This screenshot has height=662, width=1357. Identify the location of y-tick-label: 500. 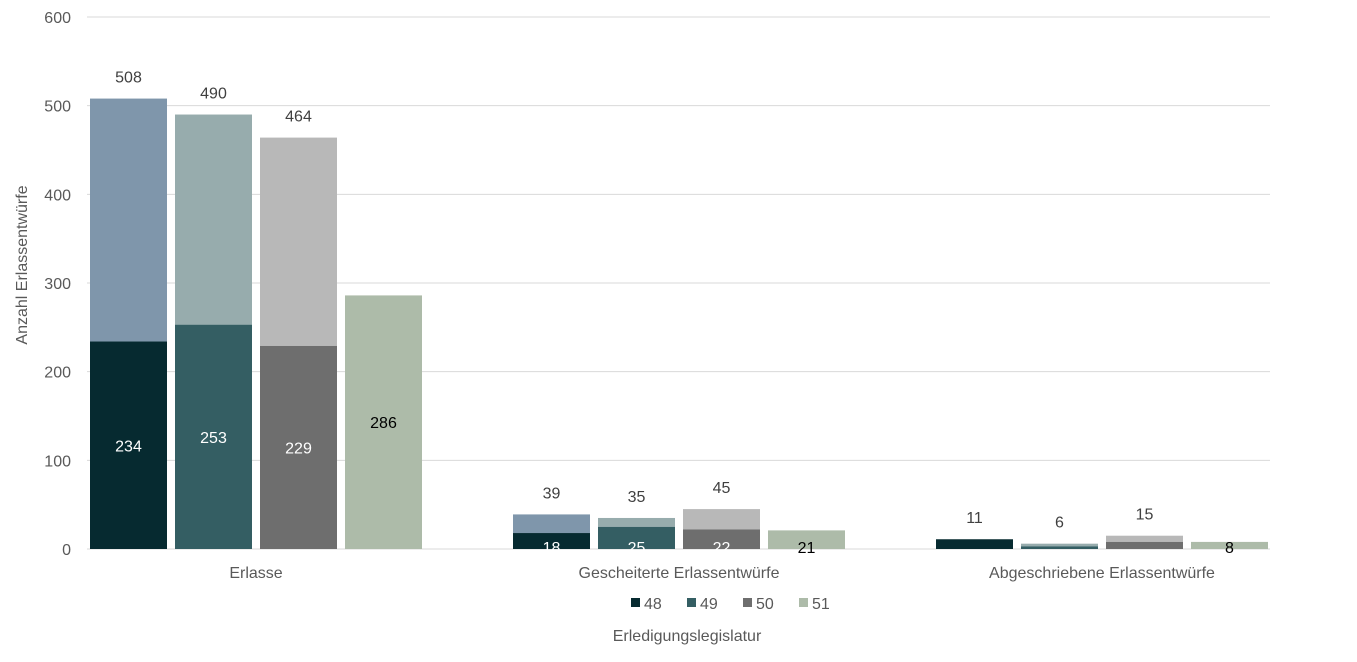
(57, 107).